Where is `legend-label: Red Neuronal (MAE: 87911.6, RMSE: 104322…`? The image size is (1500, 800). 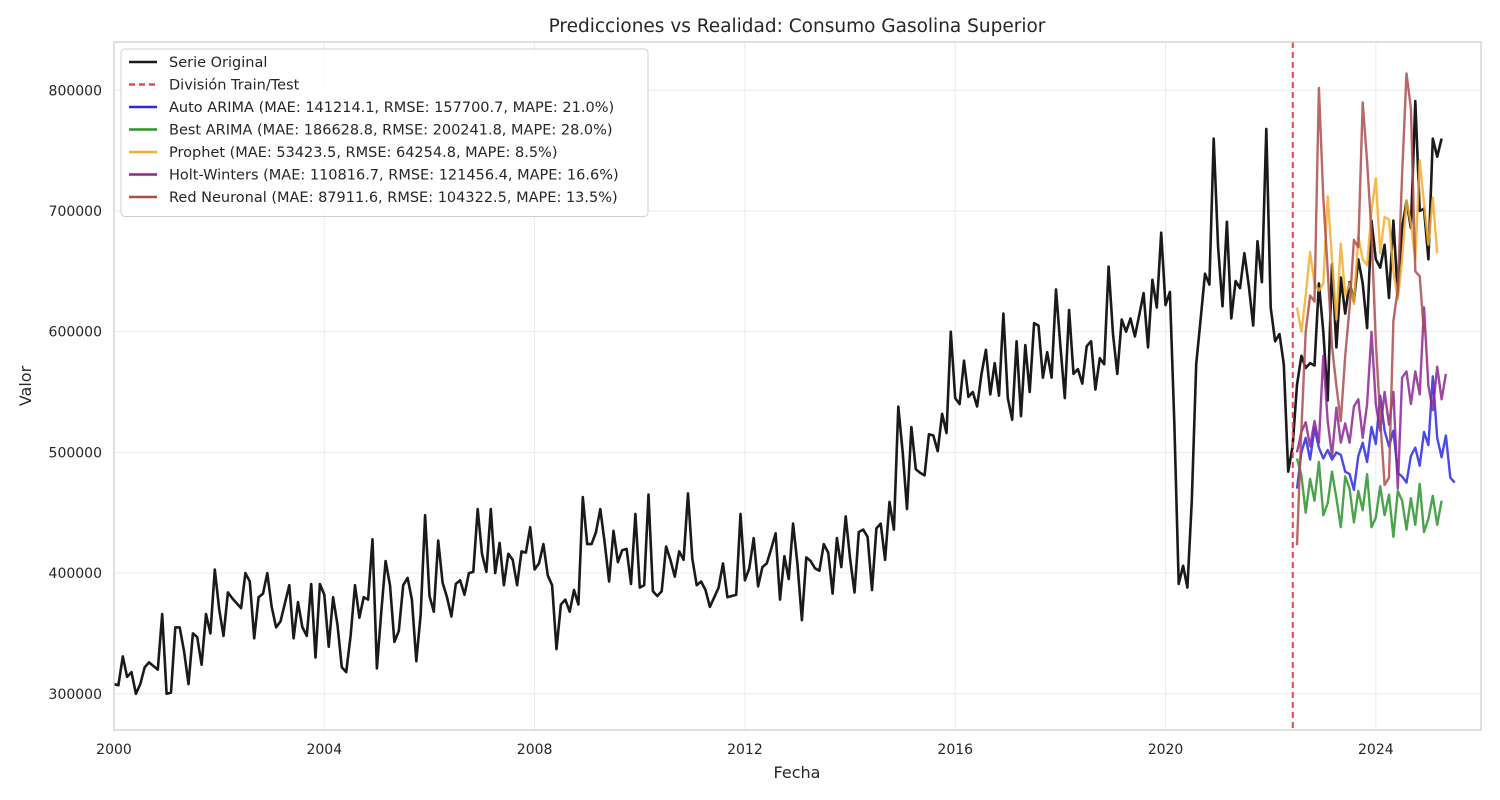
legend-label: Red Neuronal (MAE: 87911.6, RMSE: 104322… is located at coordinates (393, 198).